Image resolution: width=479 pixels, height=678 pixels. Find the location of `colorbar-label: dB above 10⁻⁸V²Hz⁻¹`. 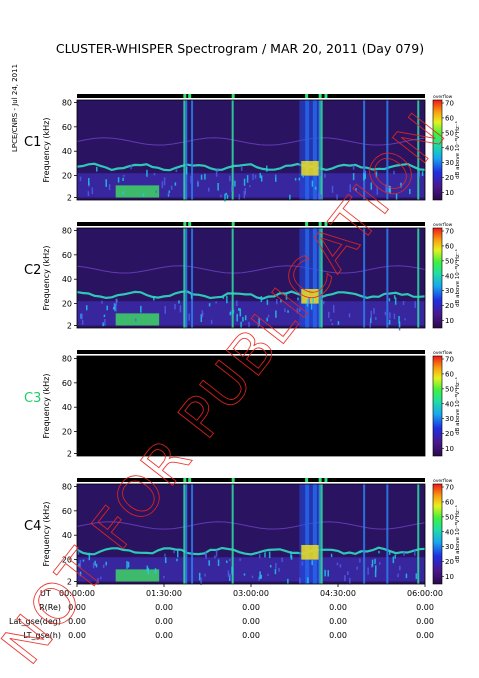

colorbar-label: dB above 10⁻⁸V²Hz⁻¹ is located at coordinates (457, 406).